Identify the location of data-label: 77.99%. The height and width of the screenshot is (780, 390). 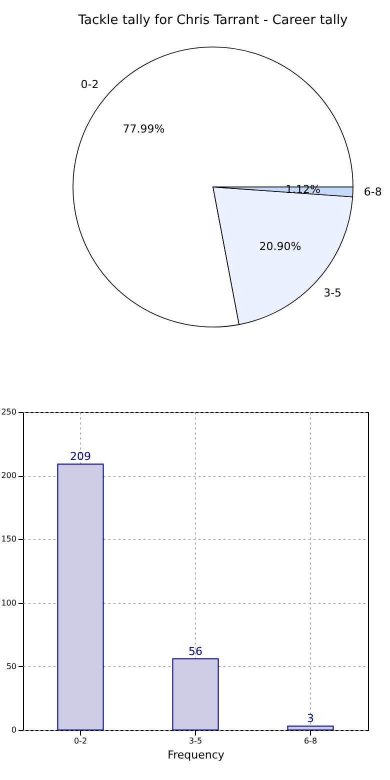
(143, 129).